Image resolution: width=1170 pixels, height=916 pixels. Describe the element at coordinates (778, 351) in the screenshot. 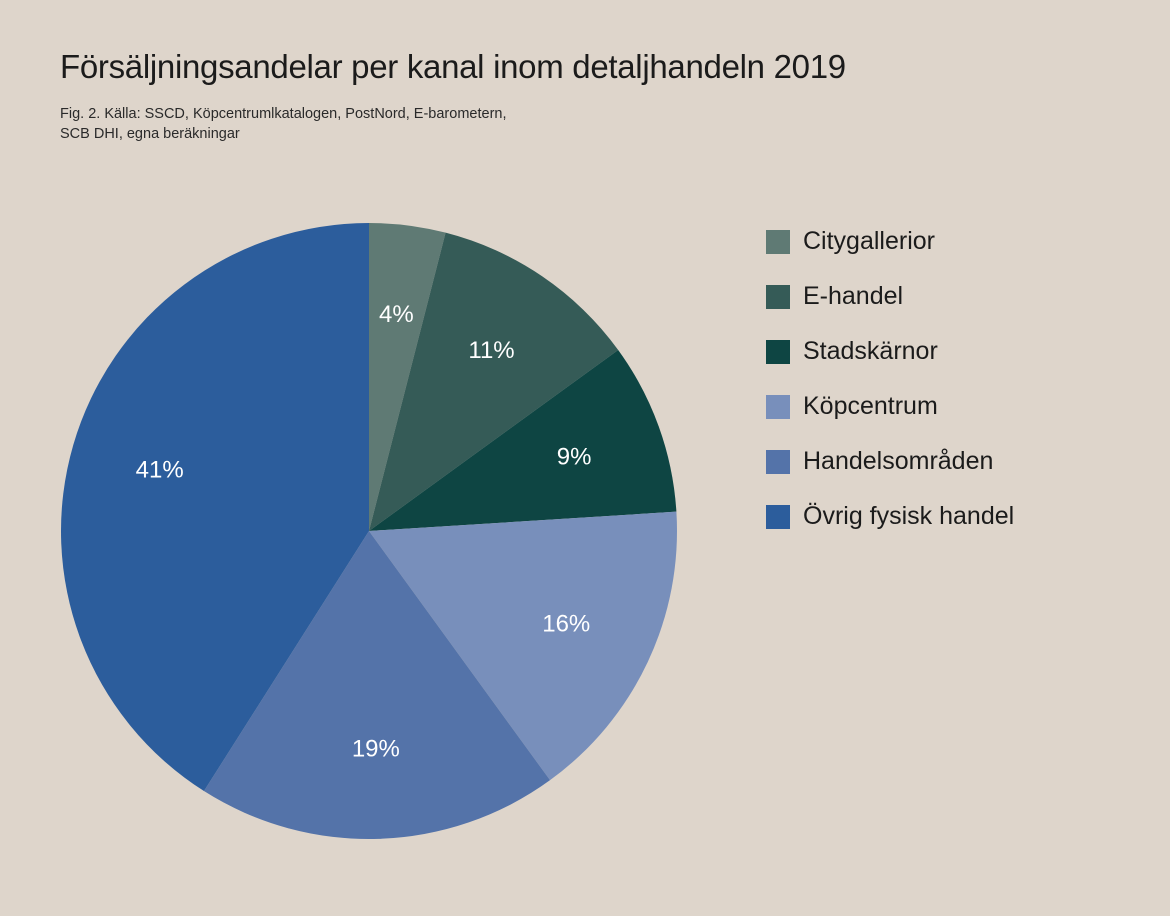

I see `legend-swatch-stadskarnor` at that location.